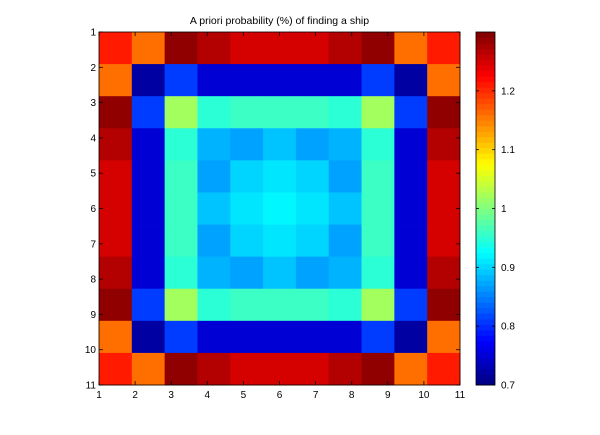  Describe the element at coordinates (93, 174) in the screenshot. I see `y-tick-label: 5` at that location.